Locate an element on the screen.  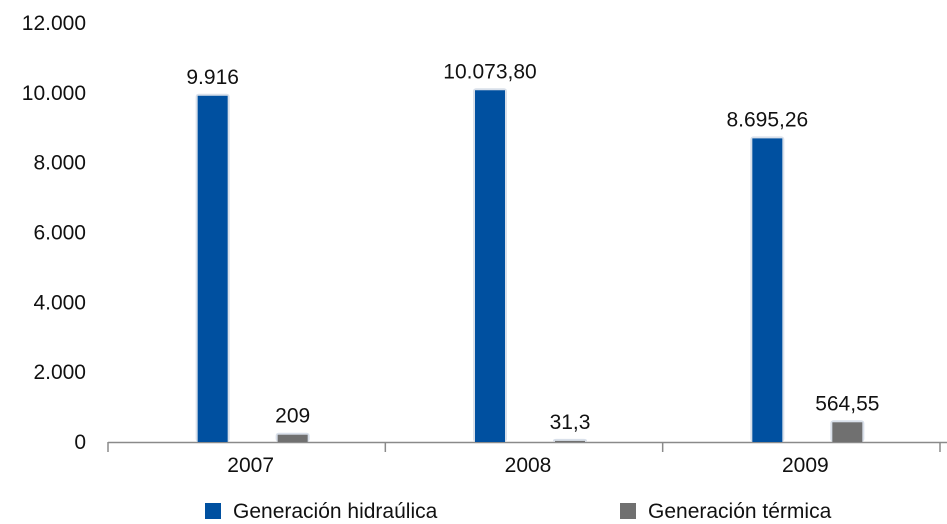
bar-termica-2007 is located at coordinates (292, 438).